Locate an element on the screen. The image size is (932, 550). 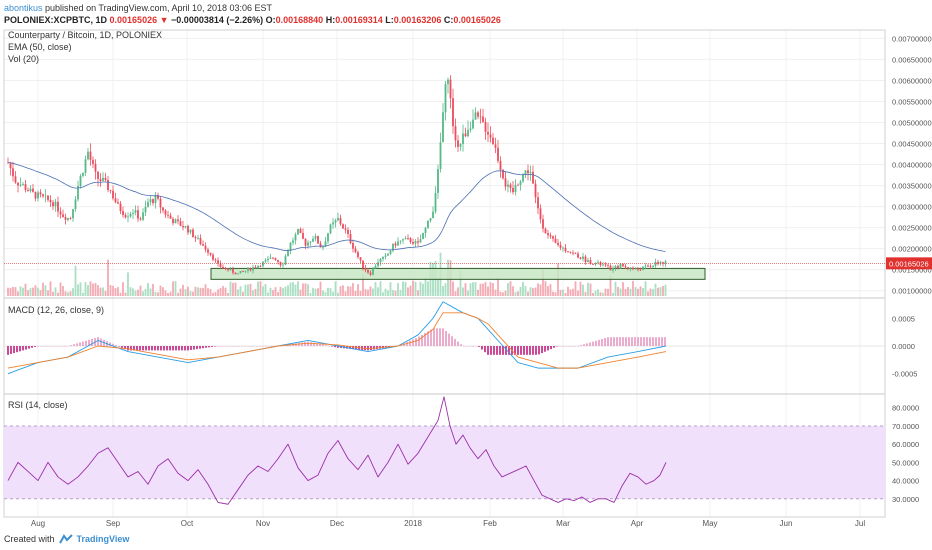
support-zone is located at coordinates (458, 273).